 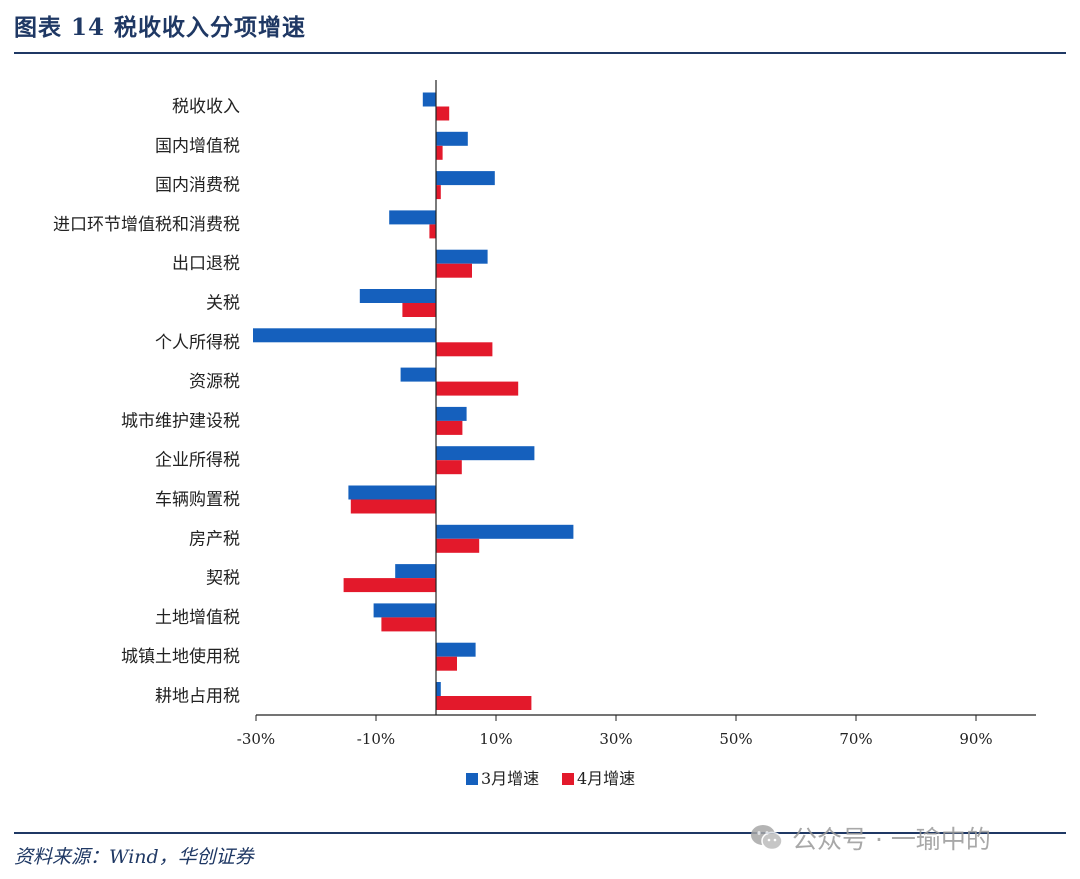 What do you see at coordinates (615, 739) in the screenshot?
I see `x-tick-label: 30%` at bounding box center [615, 739].